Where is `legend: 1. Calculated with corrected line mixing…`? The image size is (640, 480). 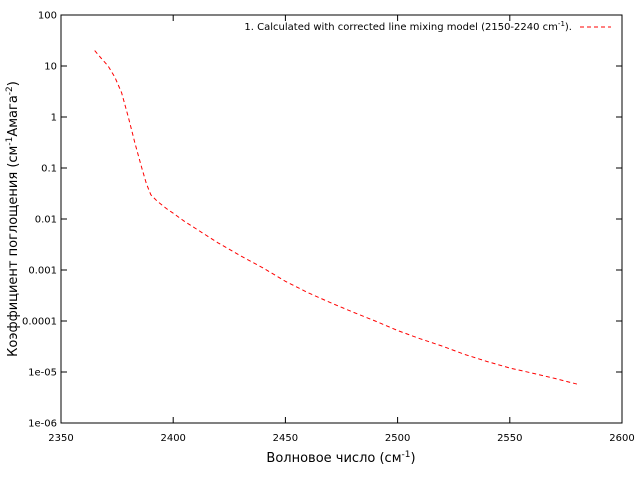
legend: 1. Calculated with corrected line mixing… is located at coordinates (427, 26).